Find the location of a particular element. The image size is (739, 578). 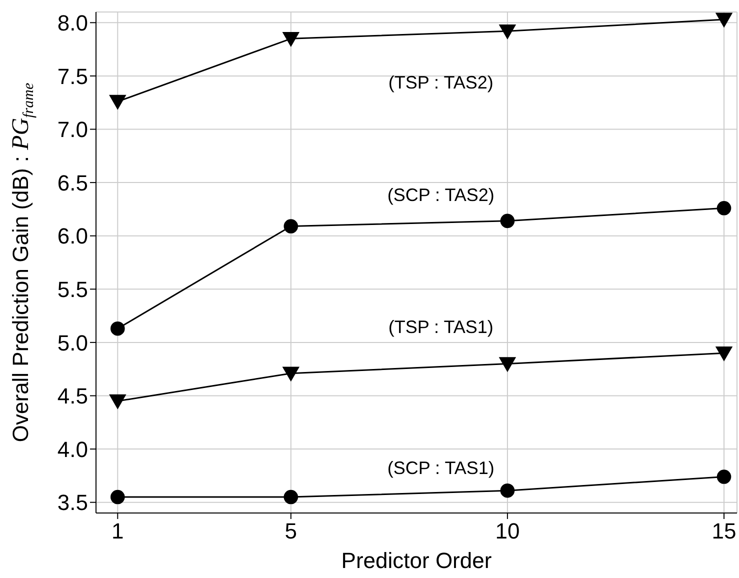

series-label: (SCP : TAS1) is located at coordinates (440, 468).